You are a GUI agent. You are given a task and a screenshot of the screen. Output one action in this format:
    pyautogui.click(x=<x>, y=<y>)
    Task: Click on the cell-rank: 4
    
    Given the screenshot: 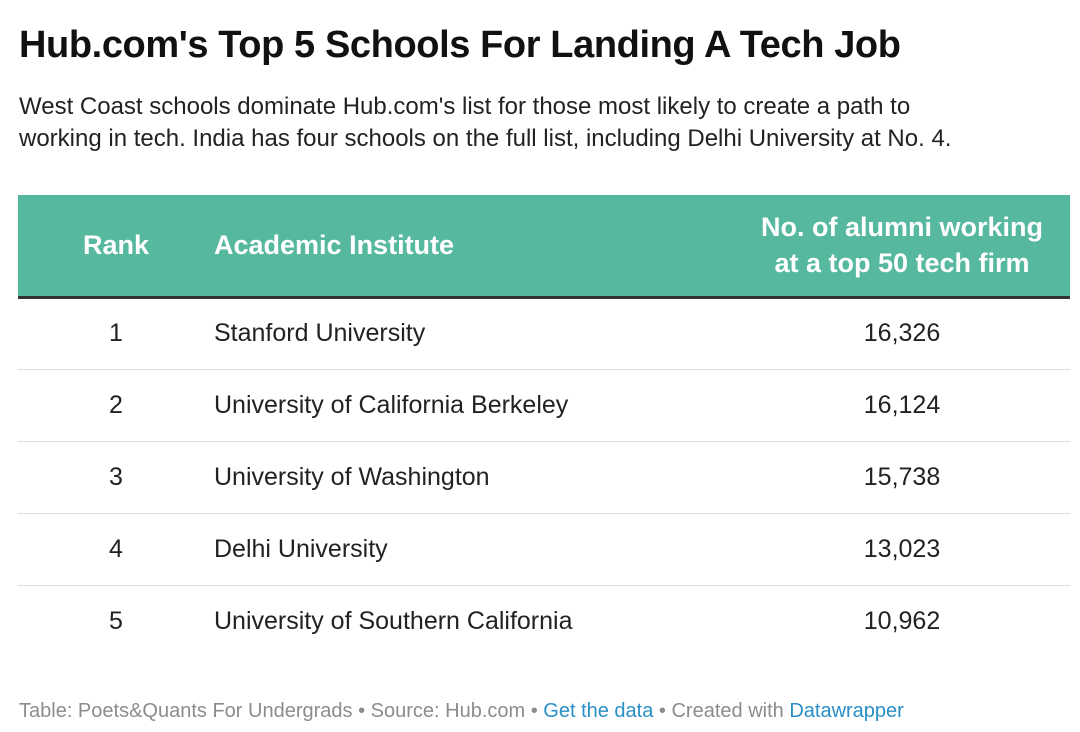 What is the action you would take?
    pyautogui.click(x=116, y=548)
    